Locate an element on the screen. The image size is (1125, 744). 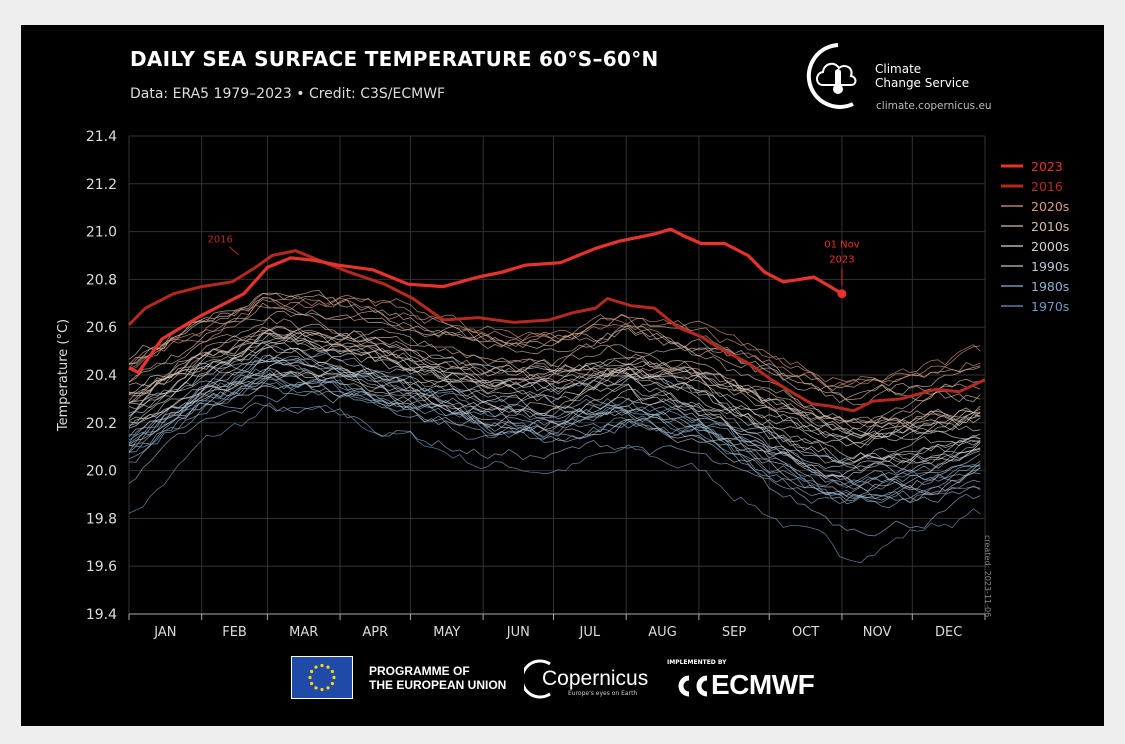
x-tick-label: MAR is located at coordinates (303, 632).